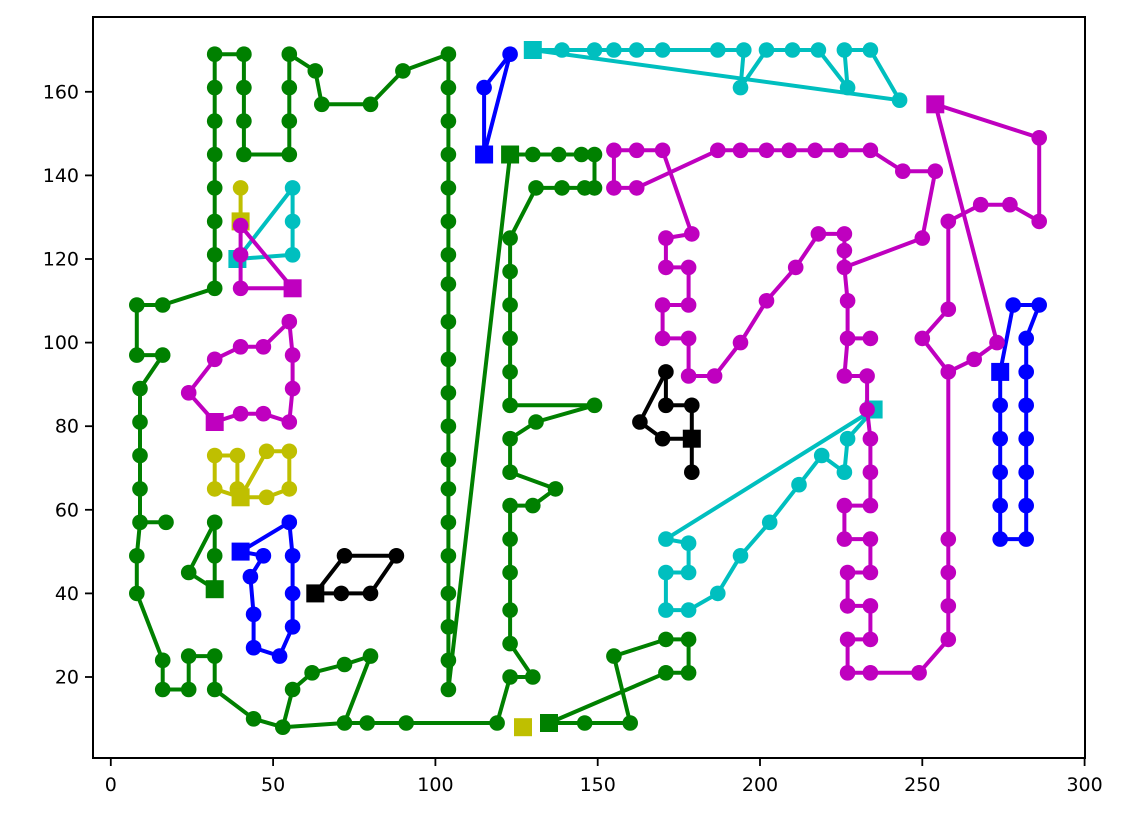  Describe the element at coordinates (715, 74) in the screenshot. I see `route-cyan-north` at that location.